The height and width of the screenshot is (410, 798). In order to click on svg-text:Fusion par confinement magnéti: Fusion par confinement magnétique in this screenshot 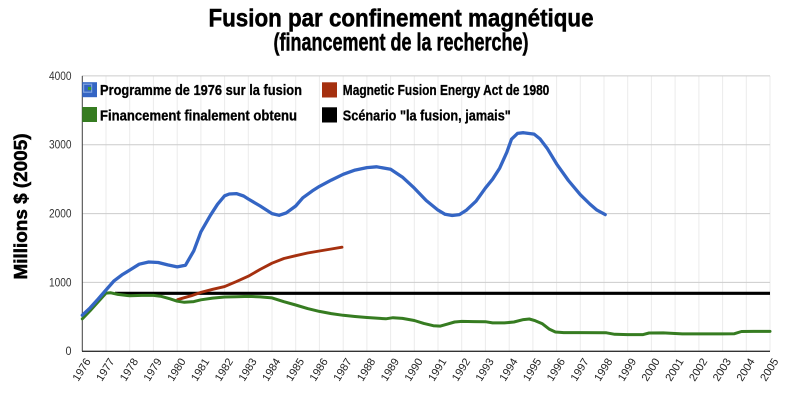, I will do `click(401, 19)`.